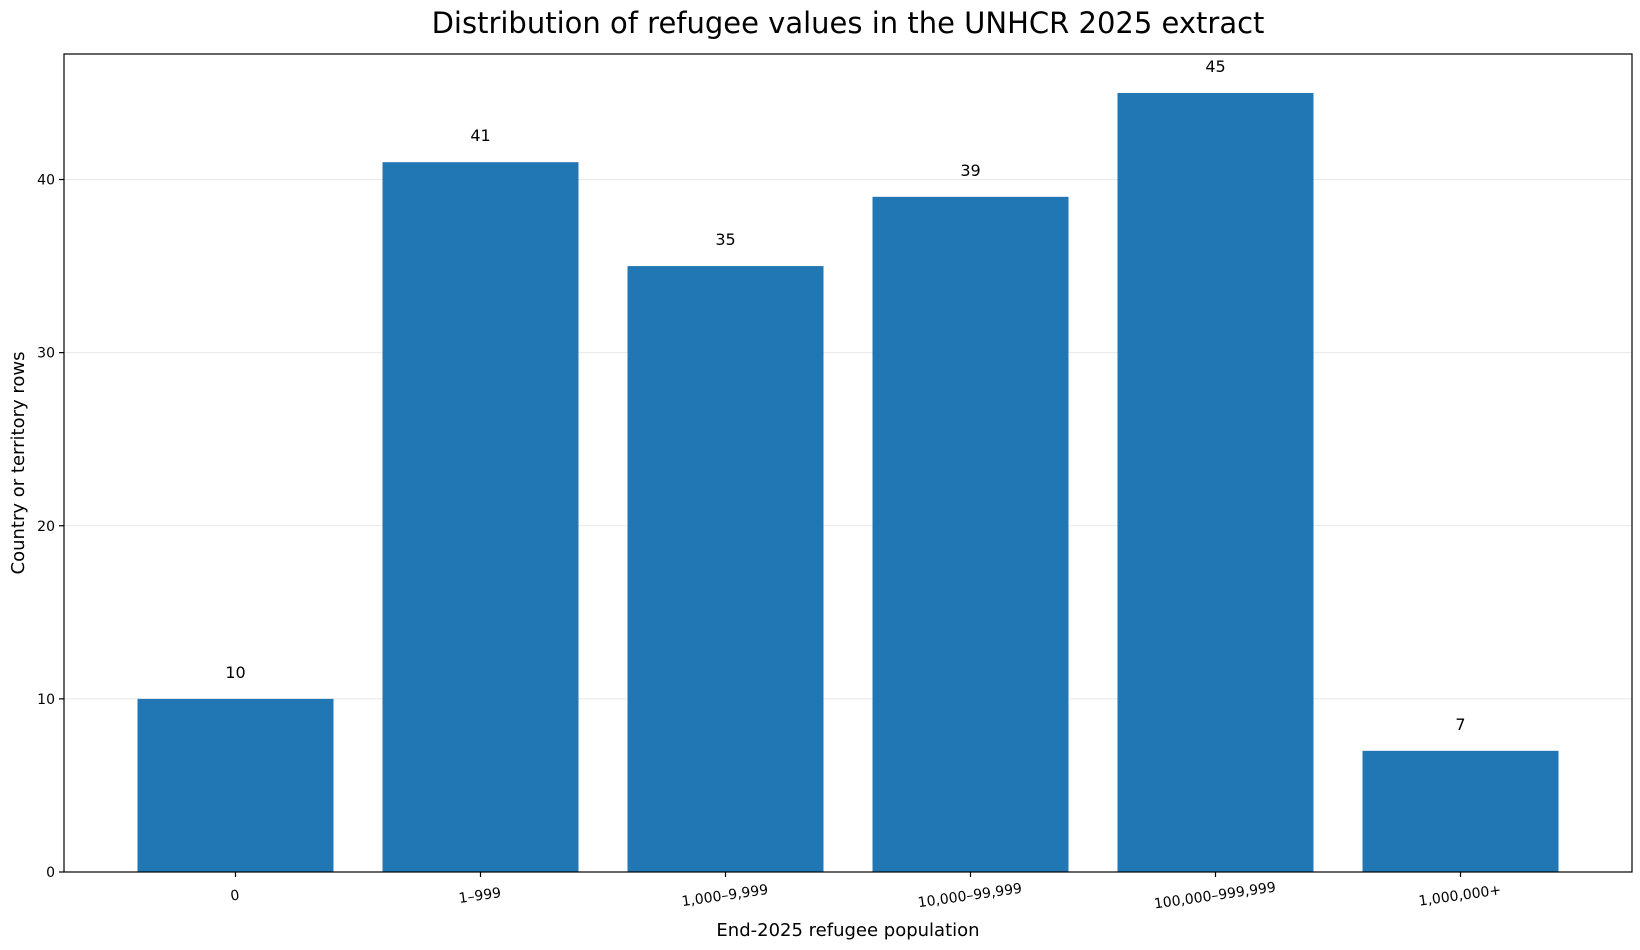  Describe the element at coordinates (234, 895) in the screenshot. I see `x-tick-label: 0` at that location.